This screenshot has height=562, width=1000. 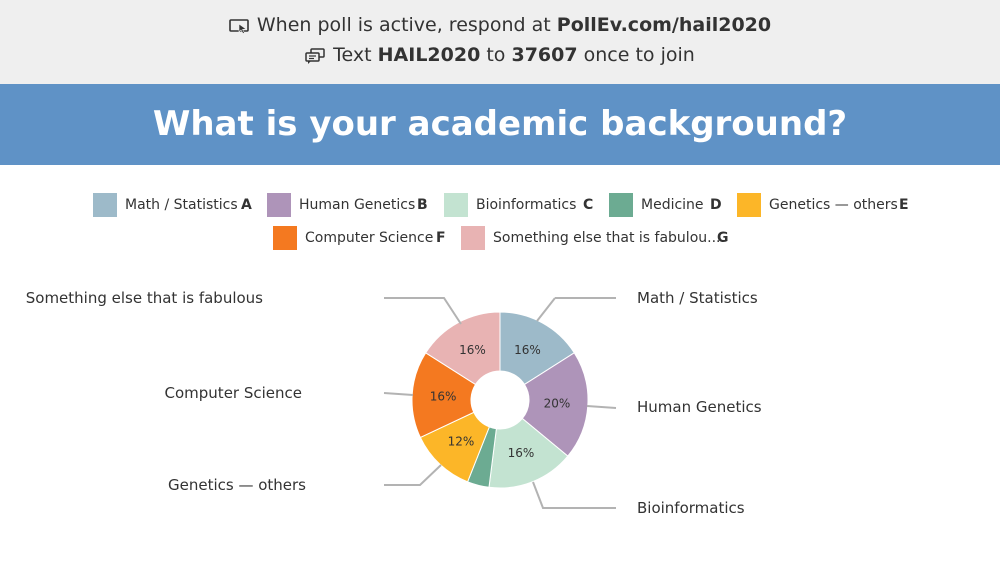 I want to click on legend-label-c: Bioinformatics, so click(x=526, y=205).